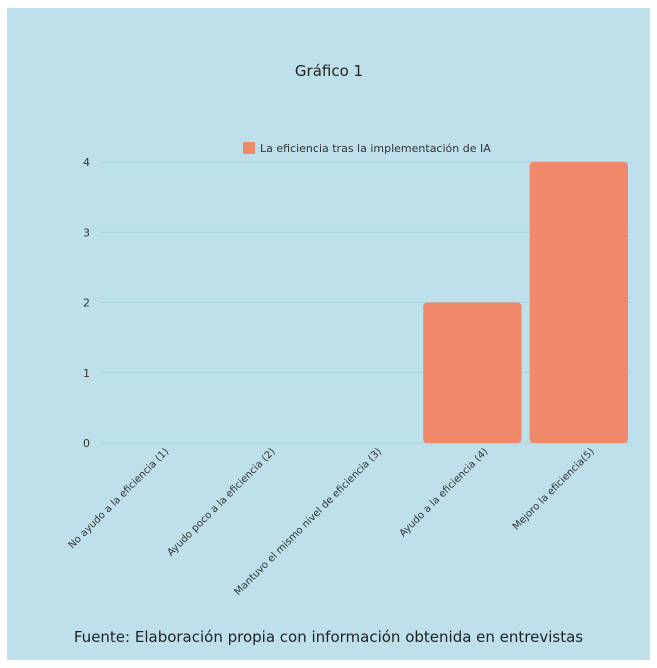 The width and height of the screenshot is (657, 668). Describe the element at coordinates (222, 502) in the screenshot. I see `x-category-label: Ayudo poco a la eficiencia (2)` at that location.